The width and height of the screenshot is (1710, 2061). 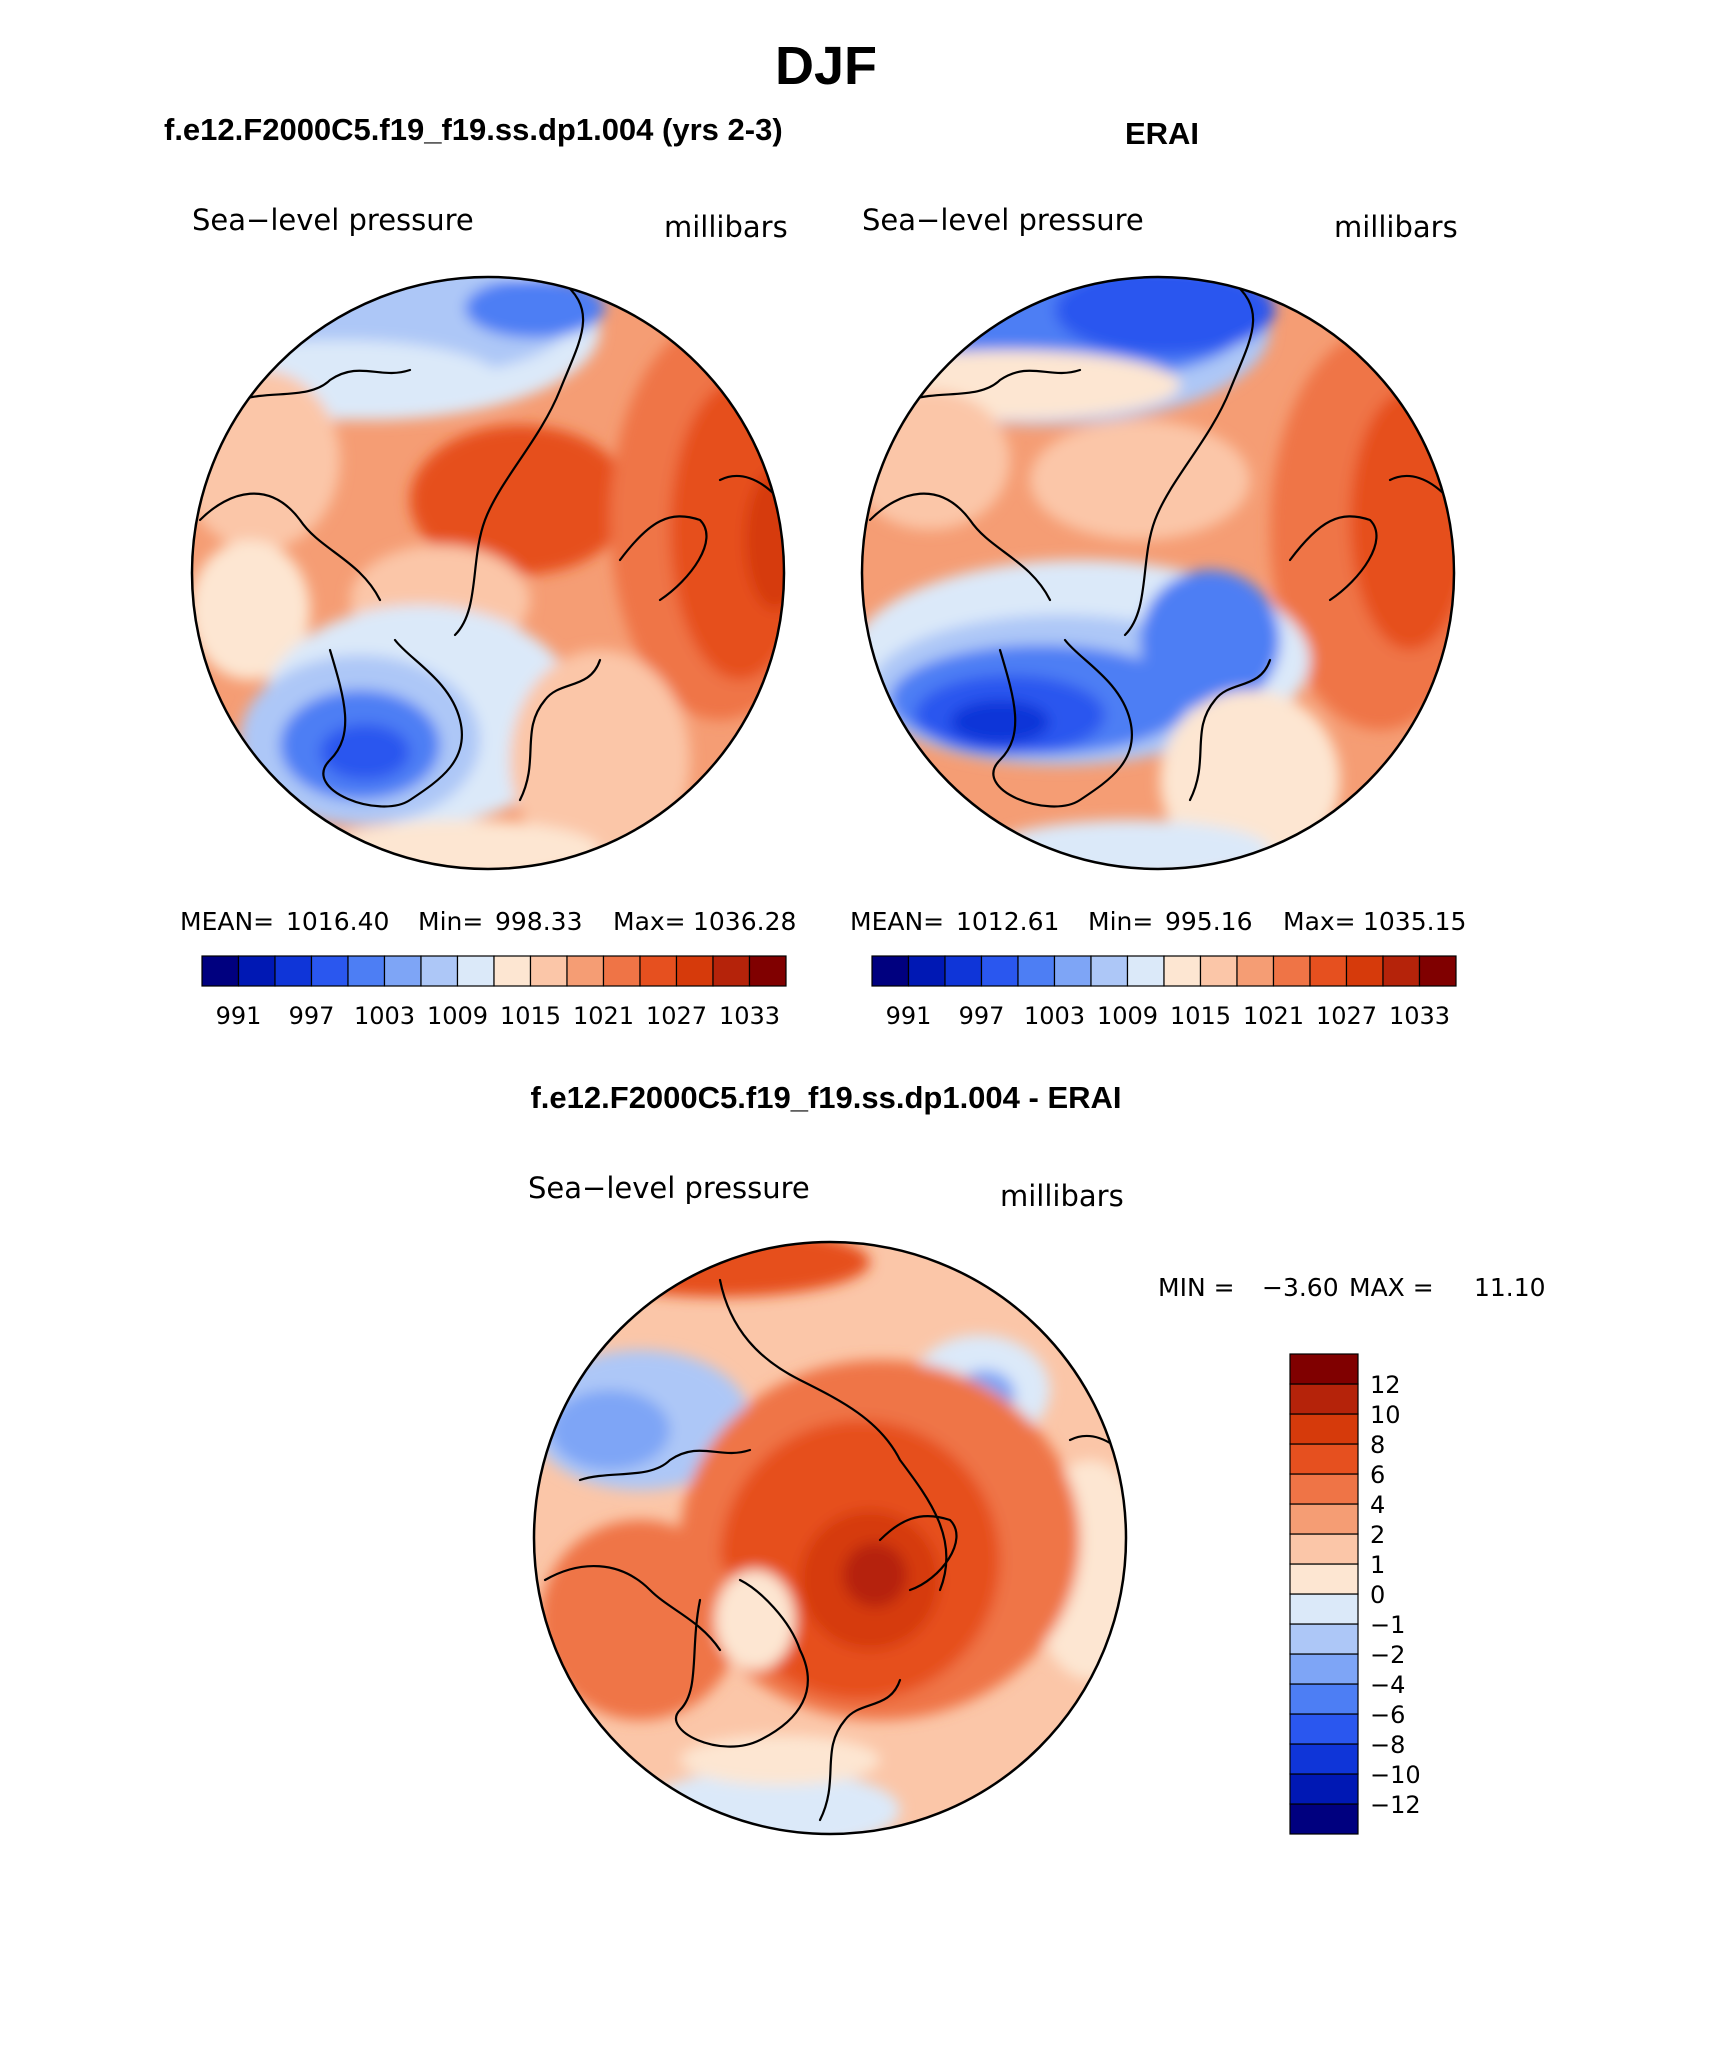 What do you see at coordinates (1164, 992) in the screenshot?
I see `panel-erai-colorbar: 991 997 1003 1009 1015 1021 1027 1033` at bounding box center [1164, 992].